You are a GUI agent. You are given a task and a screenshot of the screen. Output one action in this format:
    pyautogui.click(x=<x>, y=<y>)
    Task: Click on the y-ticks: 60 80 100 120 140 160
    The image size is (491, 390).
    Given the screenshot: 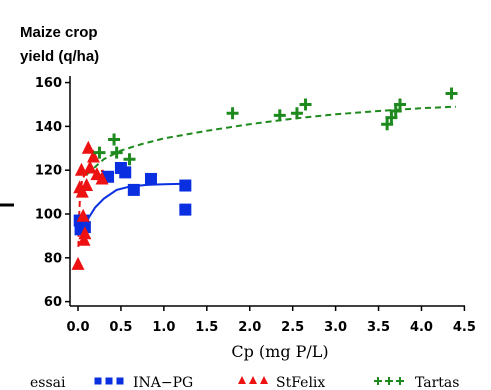 What is the action you would take?
    pyautogui.click(x=52, y=193)
    